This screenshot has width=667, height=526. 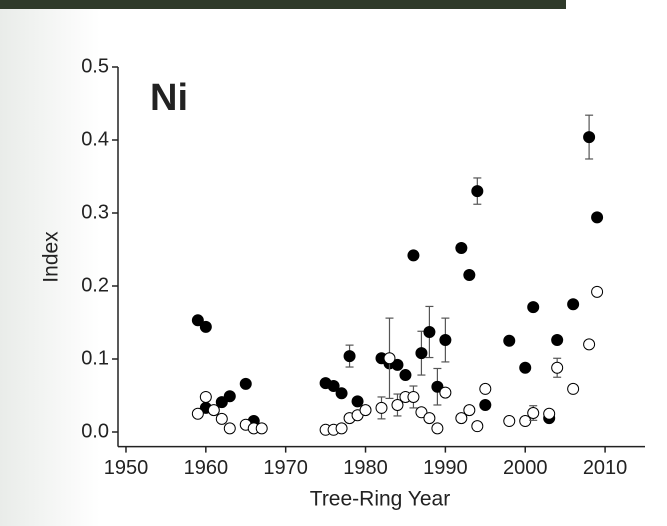 I want to click on x-tick-label: 1970, so click(x=285, y=468).